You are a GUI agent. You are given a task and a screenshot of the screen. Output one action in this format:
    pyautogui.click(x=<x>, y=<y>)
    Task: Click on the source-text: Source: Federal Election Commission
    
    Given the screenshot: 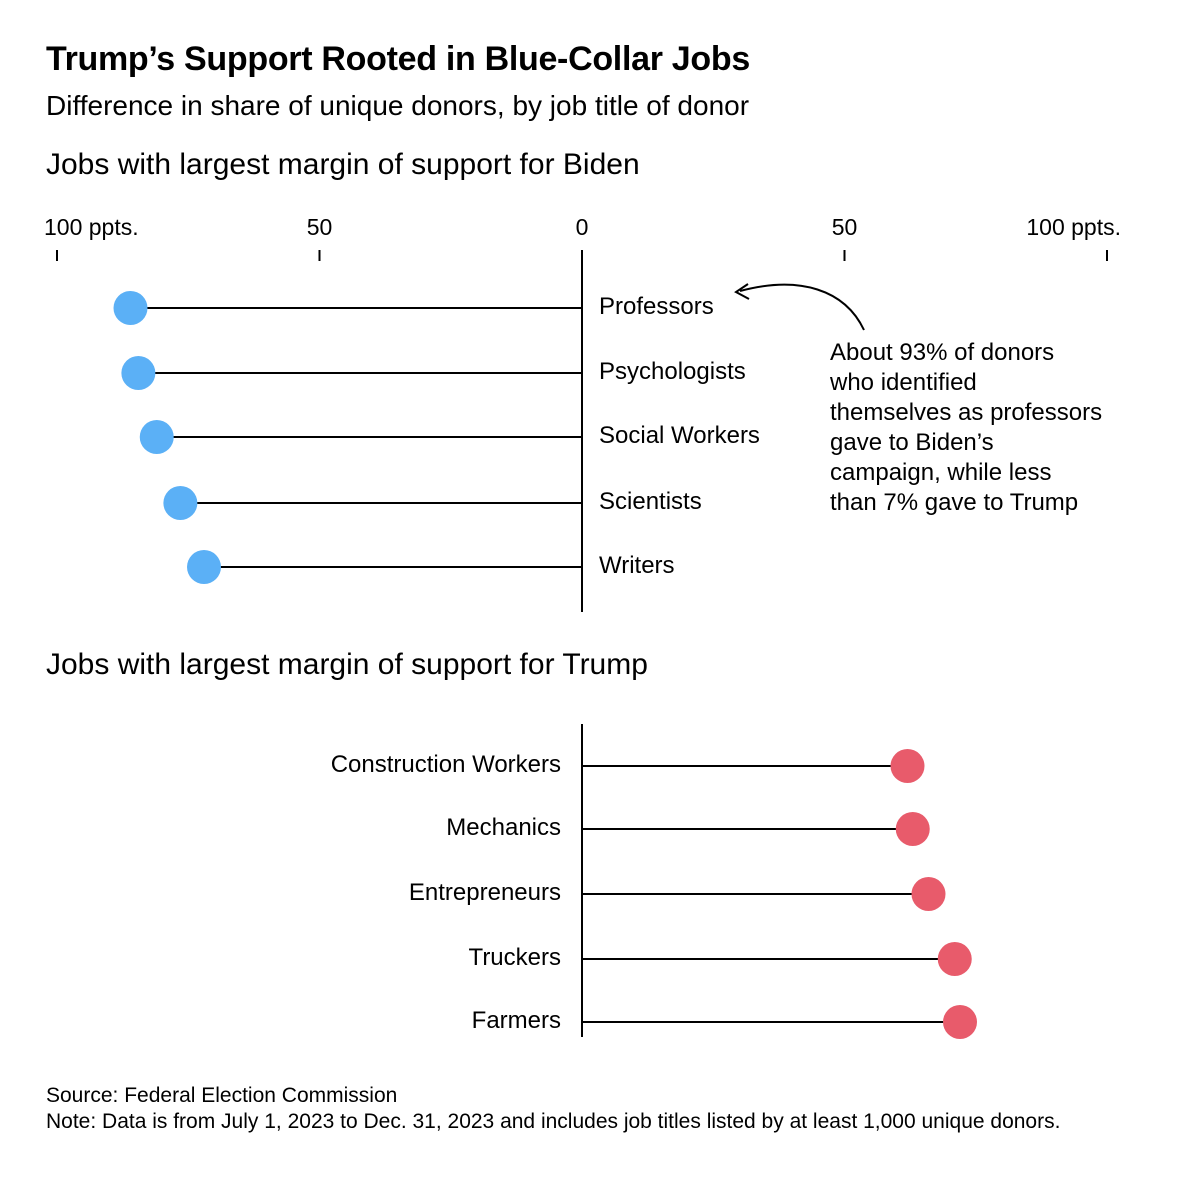 What is the action you would take?
    pyautogui.click(x=222, y=1095)
    